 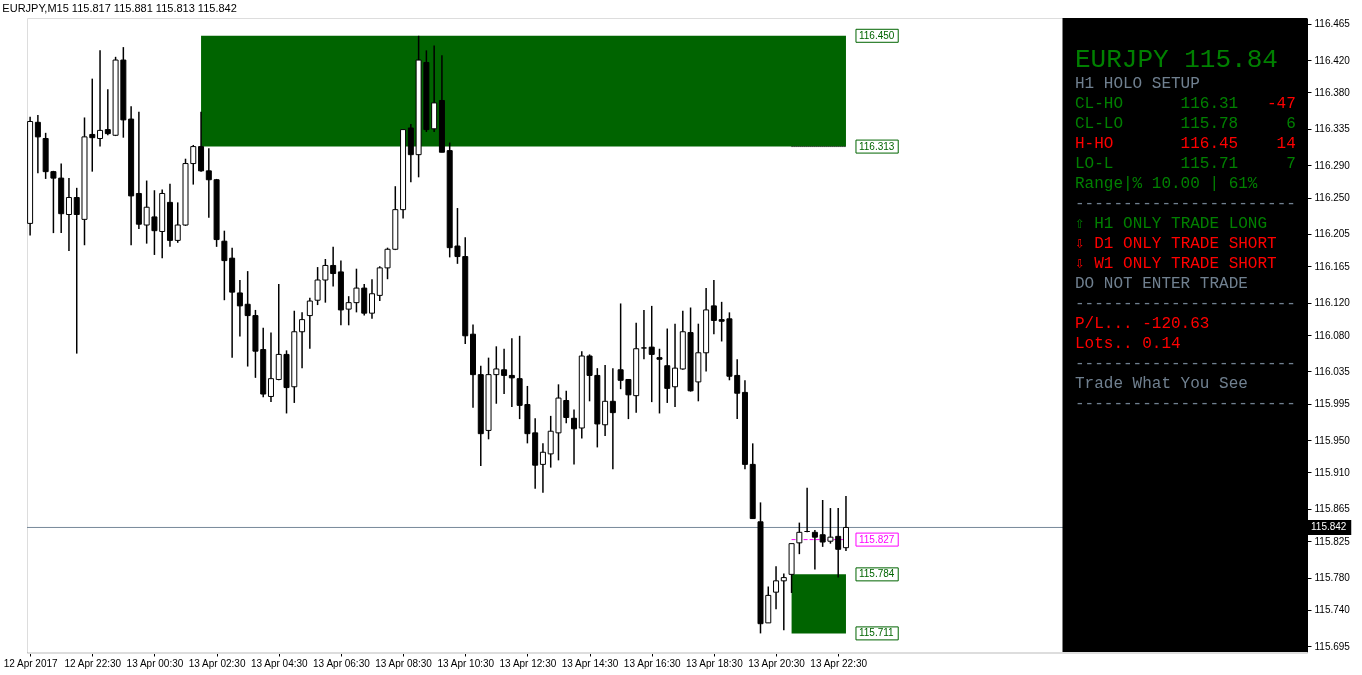 What do you see at coordinates (715, 663) in the screenshot?
I see `x-tick-label: 13 Apr 18:30` at bounding box center [715, 663].